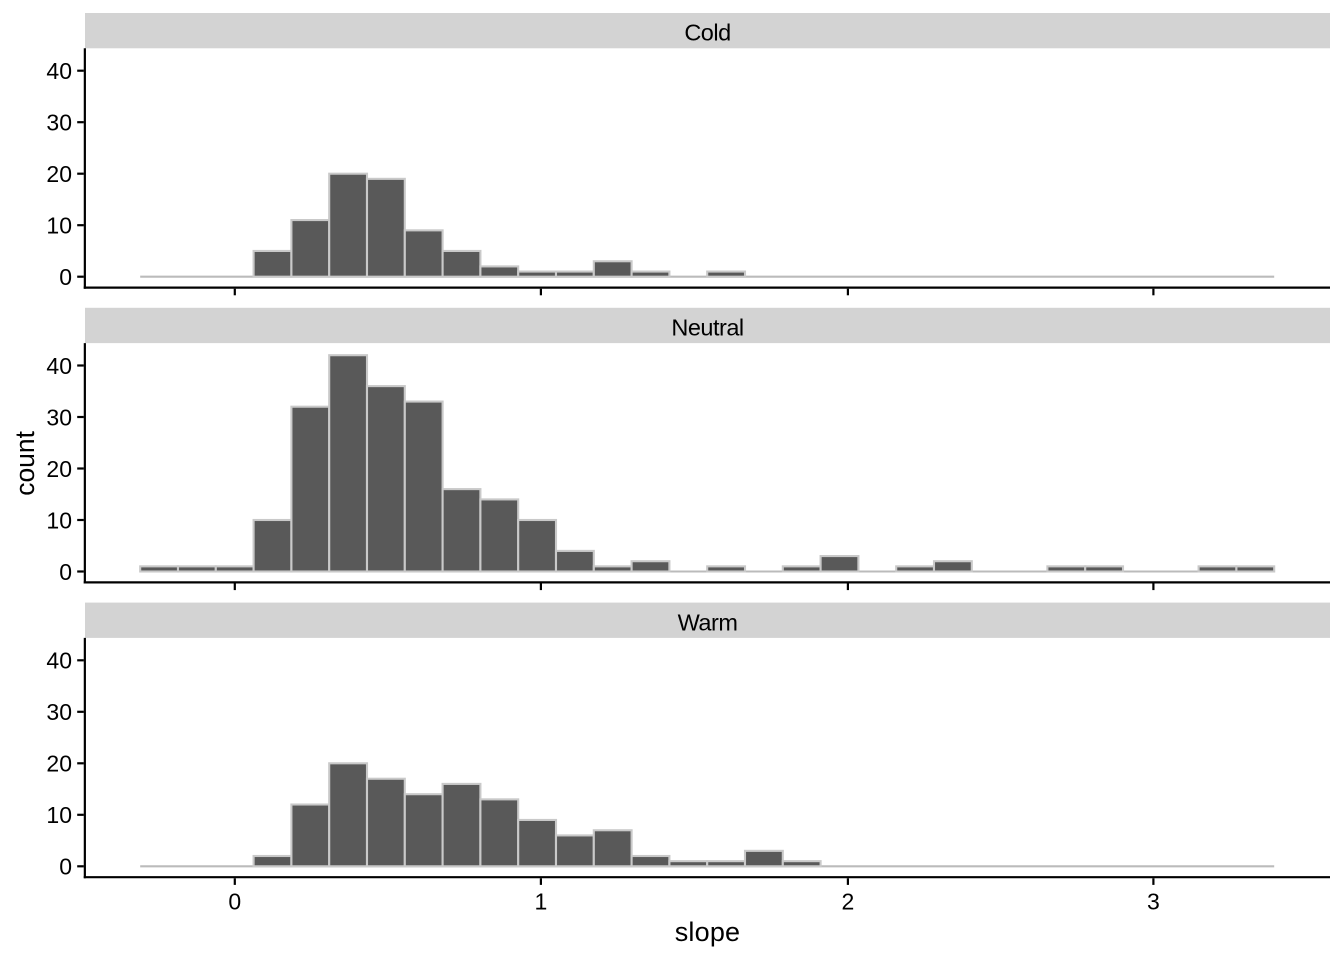 The height and width of the screenshot is (965, 1344). Describe the element at coordinates (1153, 902) in the screenshot. I see `svg-text: 3` at that location.